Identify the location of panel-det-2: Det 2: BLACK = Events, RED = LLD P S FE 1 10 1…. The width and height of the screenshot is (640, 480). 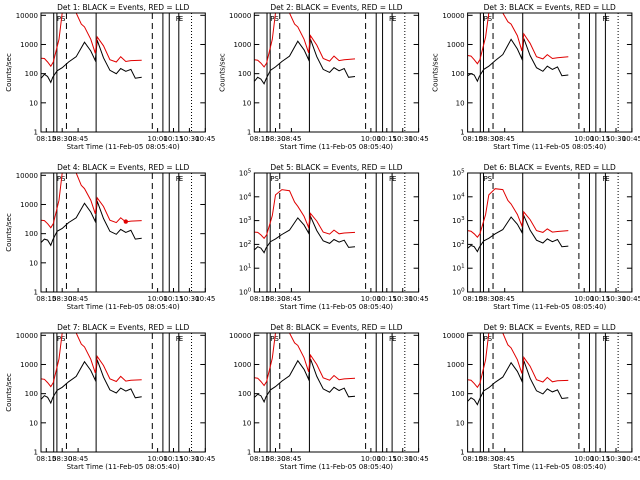
(323, 77).